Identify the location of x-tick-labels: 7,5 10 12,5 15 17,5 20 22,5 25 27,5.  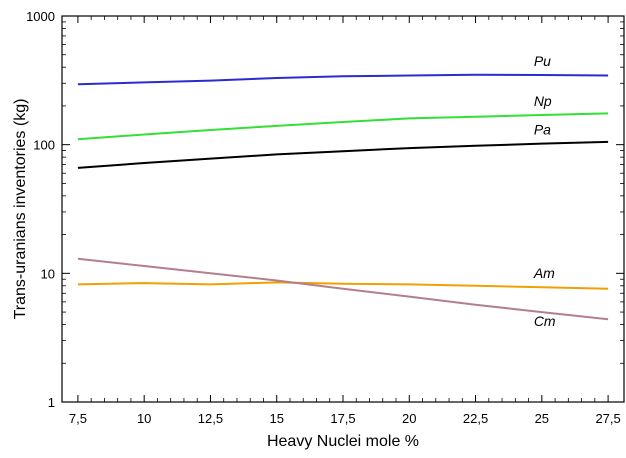
(345, 418).